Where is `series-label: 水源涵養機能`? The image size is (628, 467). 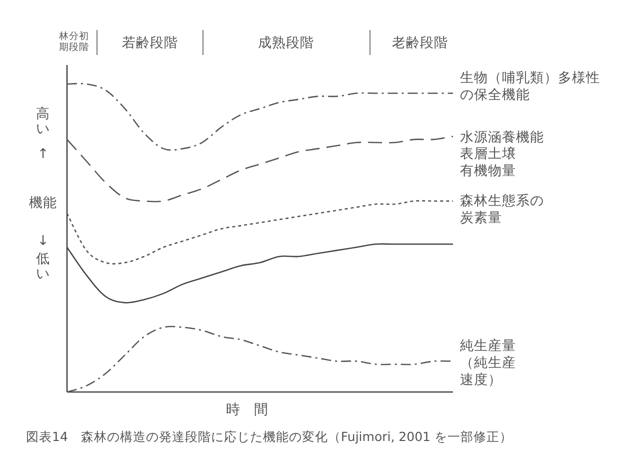
series-label: 水源涵養機能 is located at coordinates (502, 137).